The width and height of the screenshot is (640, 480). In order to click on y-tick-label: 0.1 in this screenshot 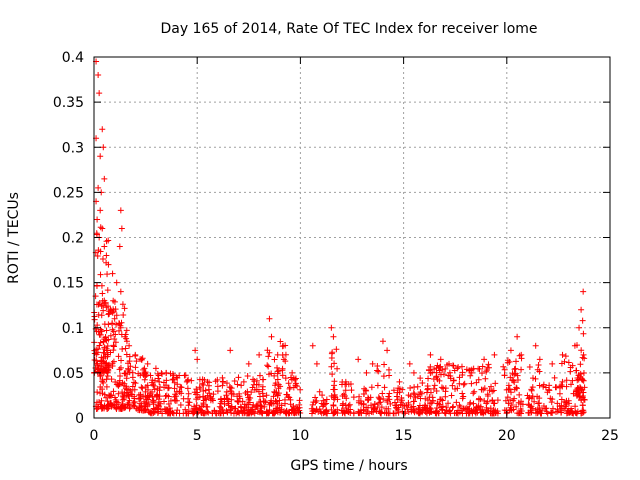, I will do `click(73, 329)`.